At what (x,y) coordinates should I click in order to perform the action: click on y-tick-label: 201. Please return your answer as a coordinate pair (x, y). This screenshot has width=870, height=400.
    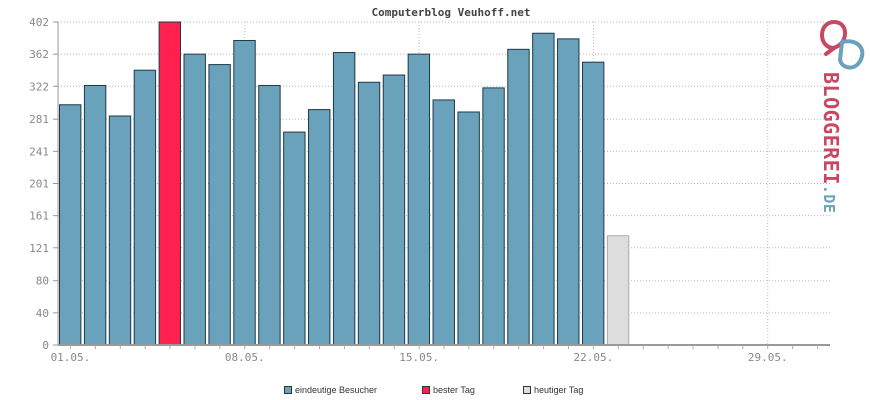
    Looking at the image, I should click on (39, 184).